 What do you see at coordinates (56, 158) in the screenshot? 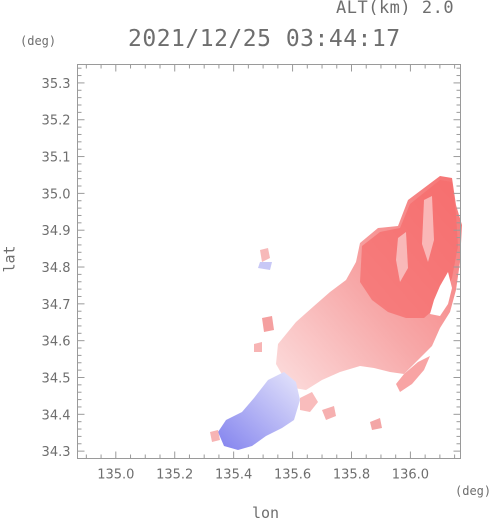
I see `y-tick-label: 35.1` at bounding box center [56, 158].